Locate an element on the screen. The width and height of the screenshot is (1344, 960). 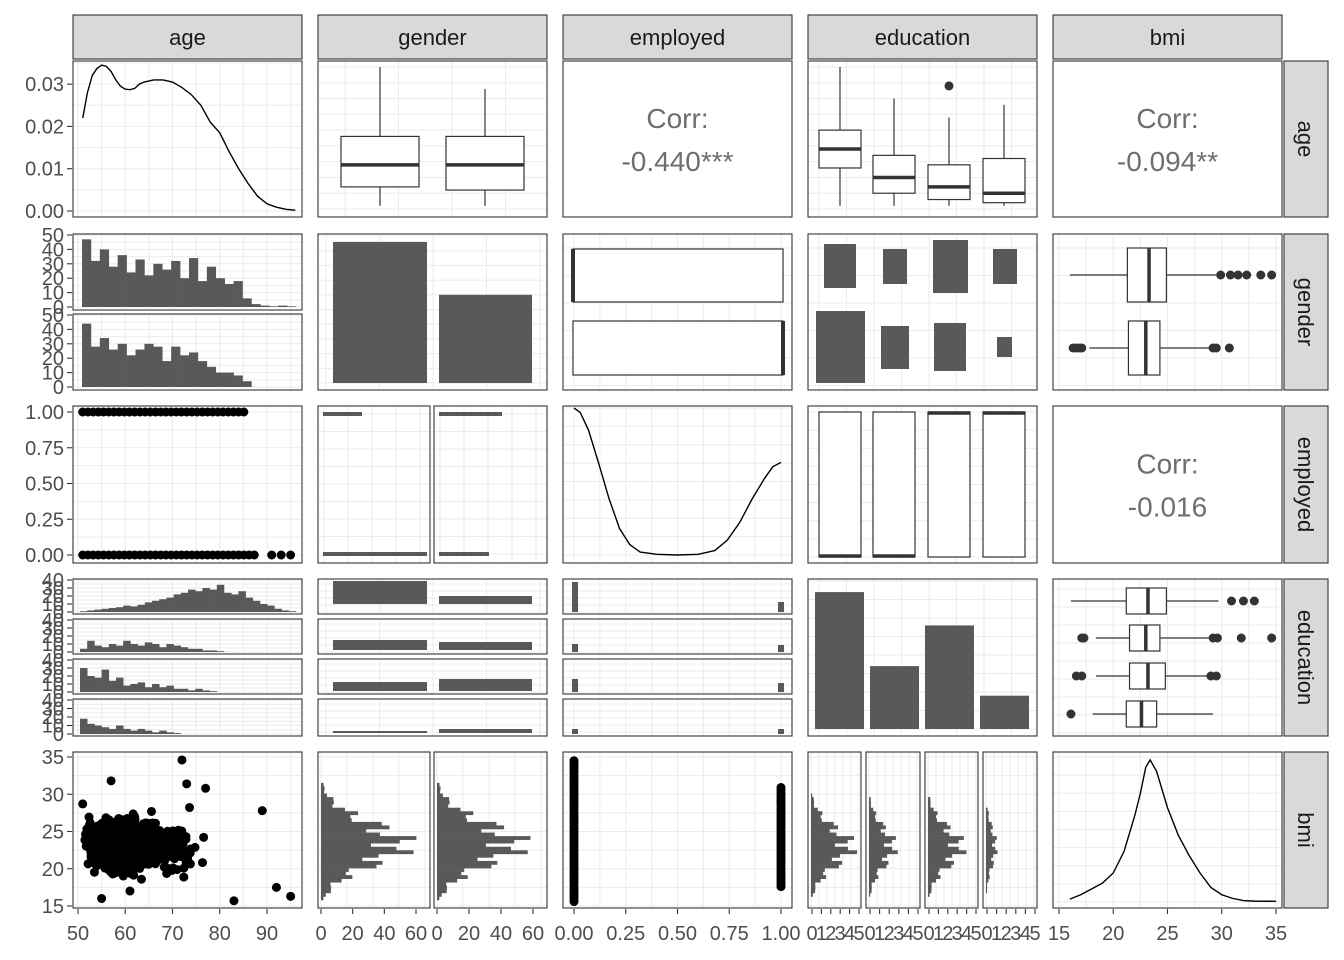
bmi-gender-outlier is located at coordinates (1082, 348).